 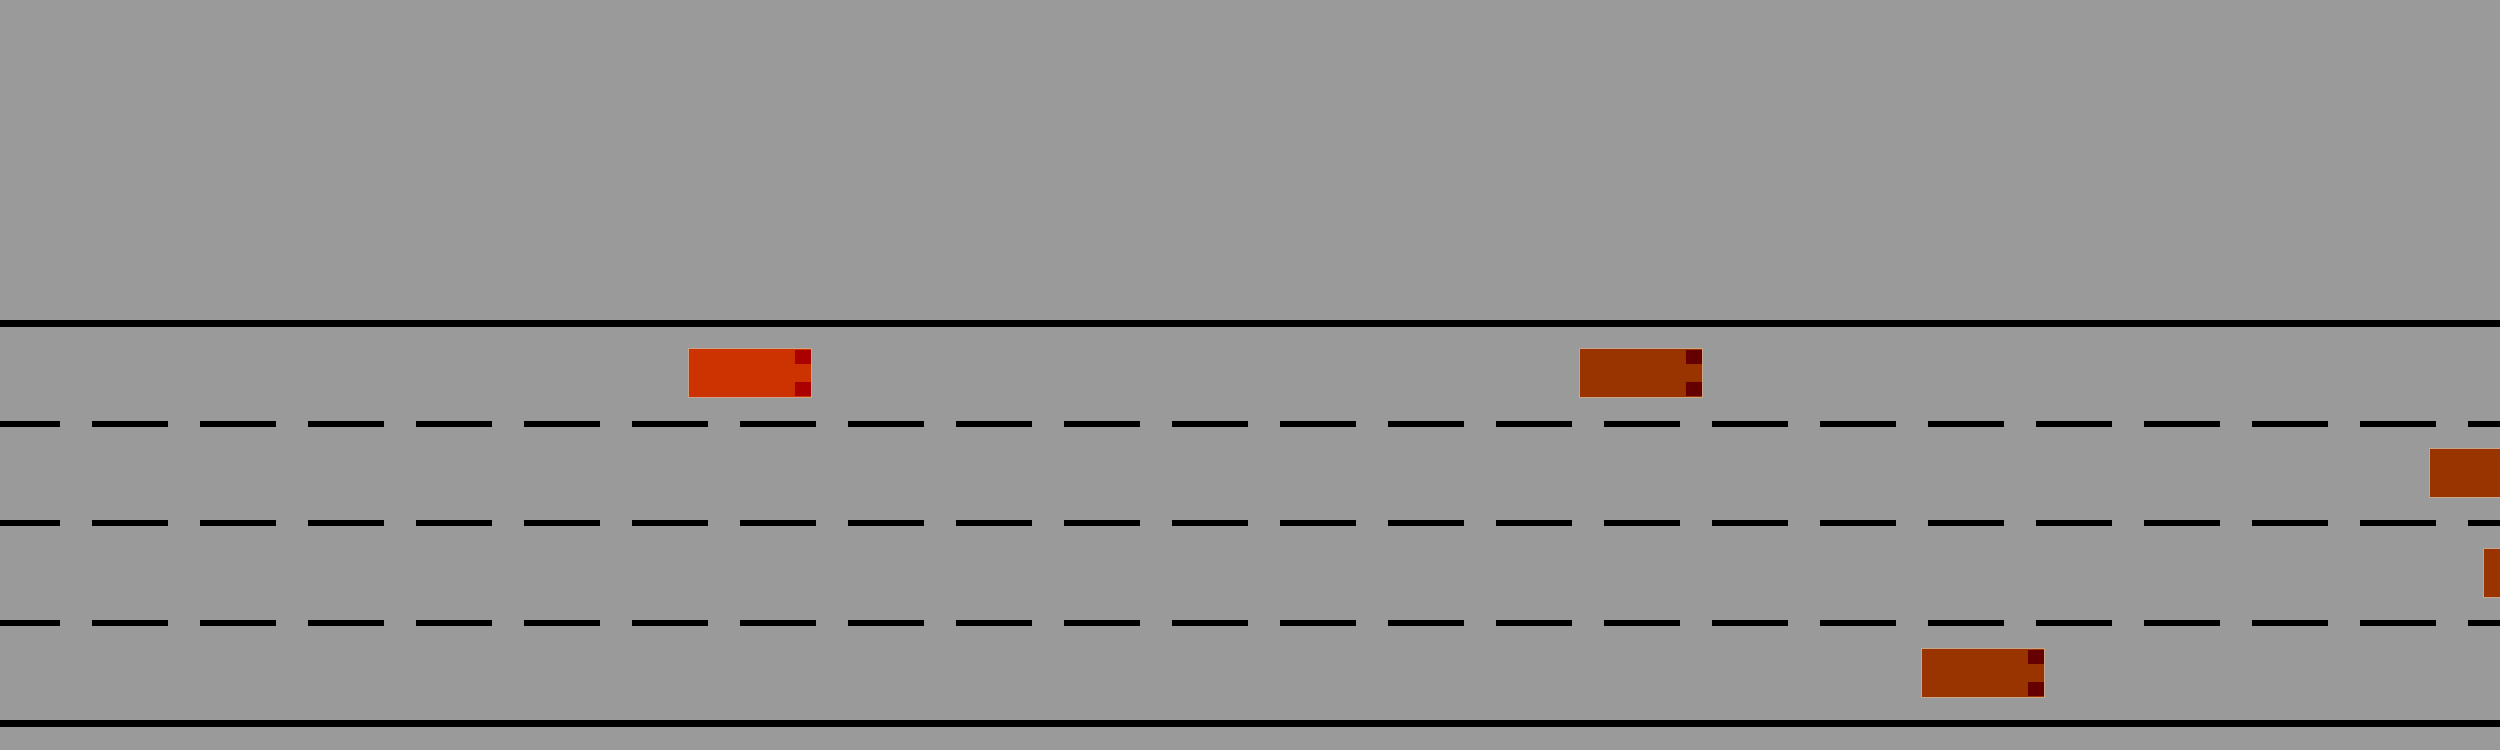 I want to click on road-edge-bottom, so click(x=1250, y=723).